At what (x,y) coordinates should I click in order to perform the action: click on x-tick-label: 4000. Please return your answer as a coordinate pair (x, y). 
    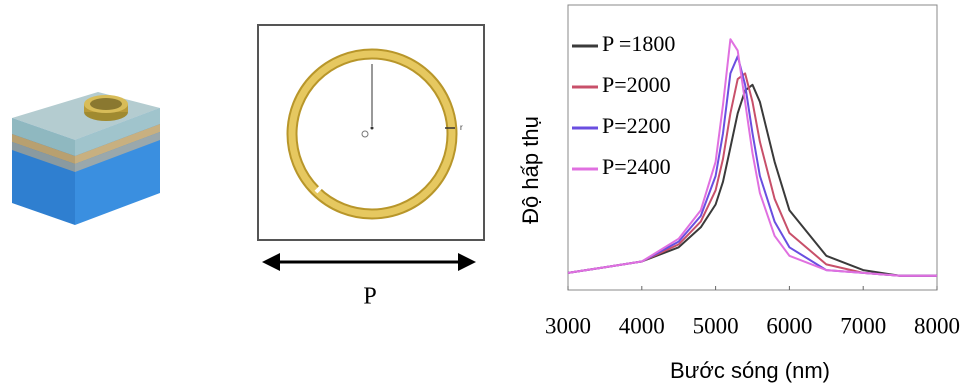
    Looking at the image, I should click on (642, 325).